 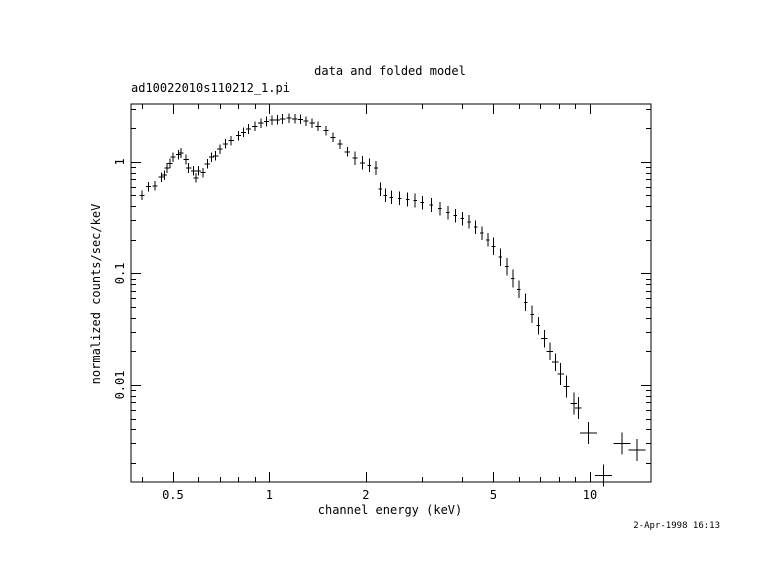 What do you see at coordinates (390, 510) in the screenshot?
I see `x-axis-label: channel energy (keV)` at bounding box center [390, 510].